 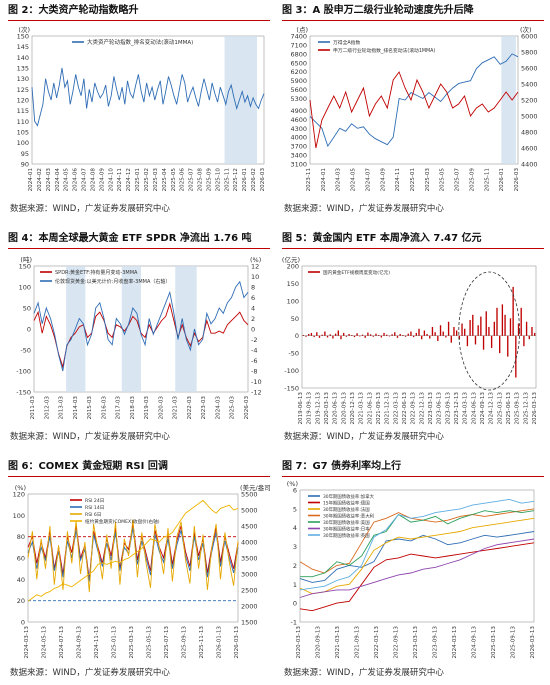 I want to click on x-tick-label: 2020-03, so click(x=161, y=408).